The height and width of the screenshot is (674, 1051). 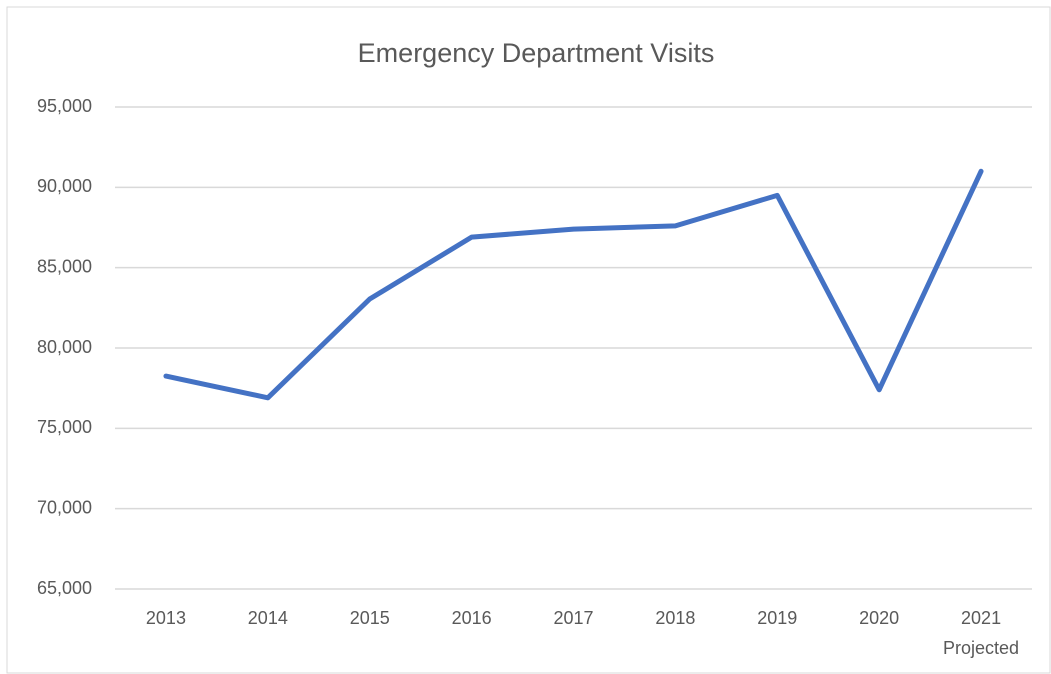 I want to click on y-tick-label: 80,000, so click(x=64, y=347).